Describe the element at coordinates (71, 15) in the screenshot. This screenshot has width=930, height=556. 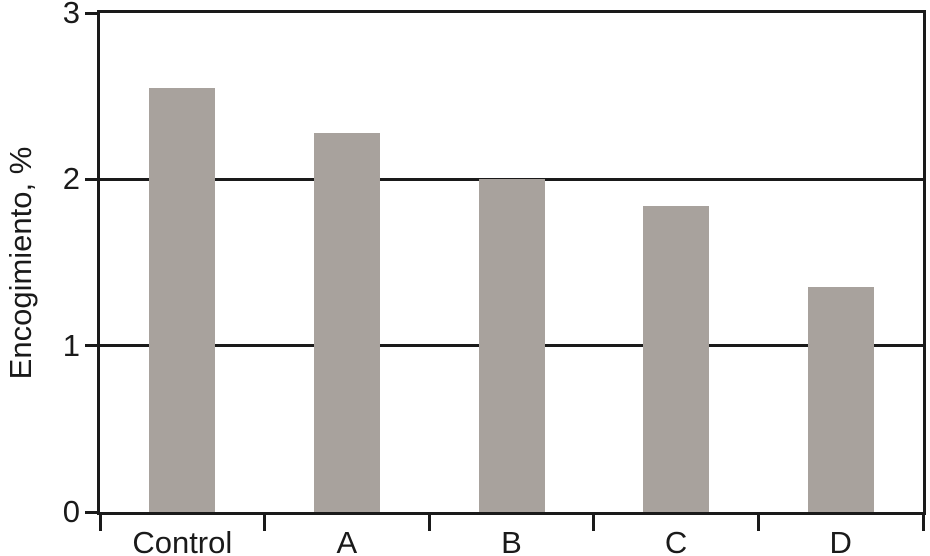
I see `y-tick-label-3: 3` at that location.